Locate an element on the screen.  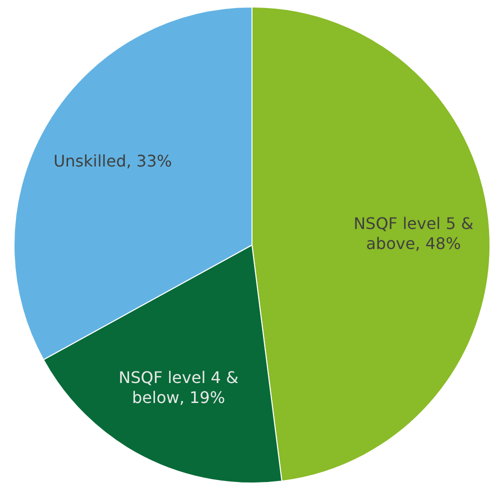
slice-label: Unskilled, 33% is located at coordinates (112, 161).